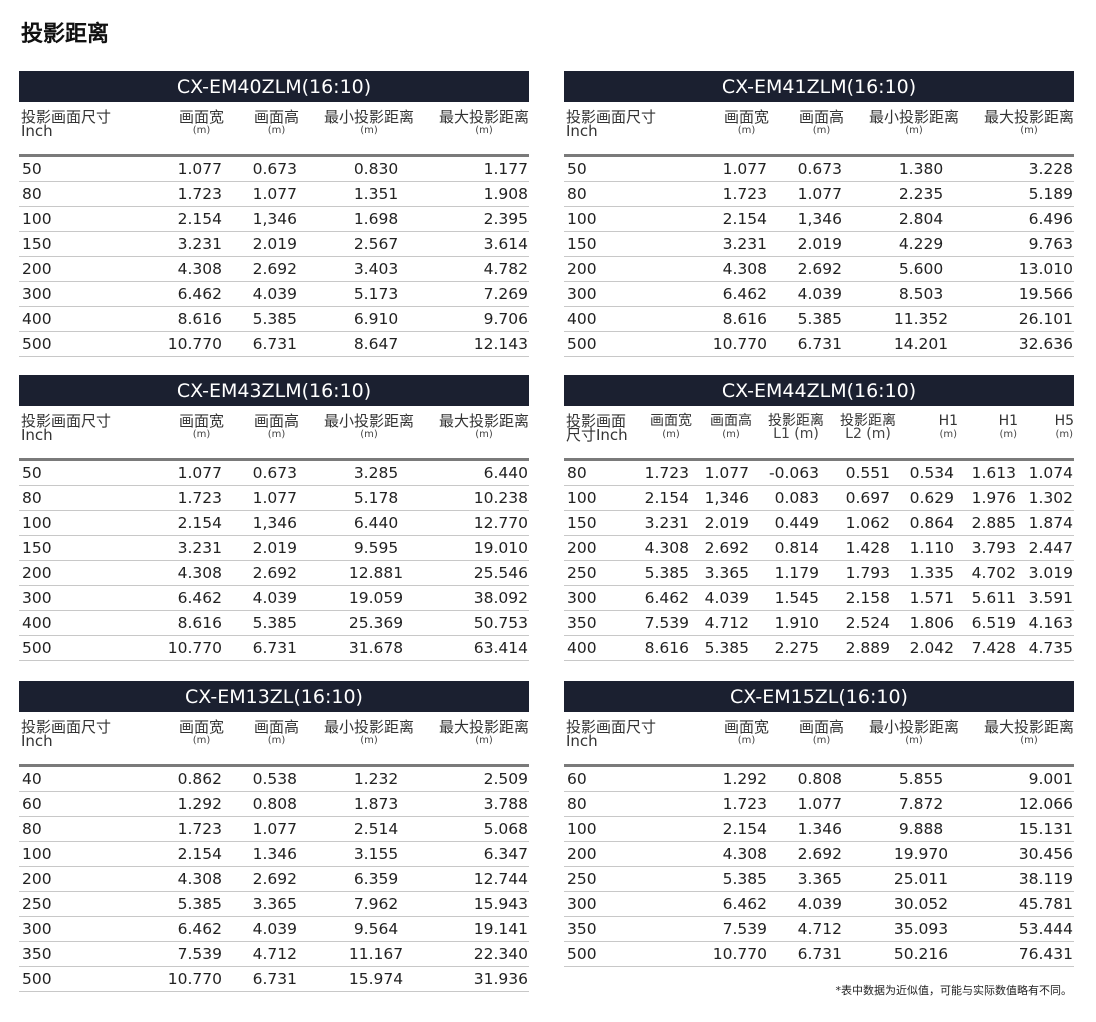 This screenshot has width=1096, height=1022. What do you see at coordinates (274, 696) in the screenshot?
I see `table-model-title: CX-EM13ZL(16:10)` at bounding box center [274, 696].